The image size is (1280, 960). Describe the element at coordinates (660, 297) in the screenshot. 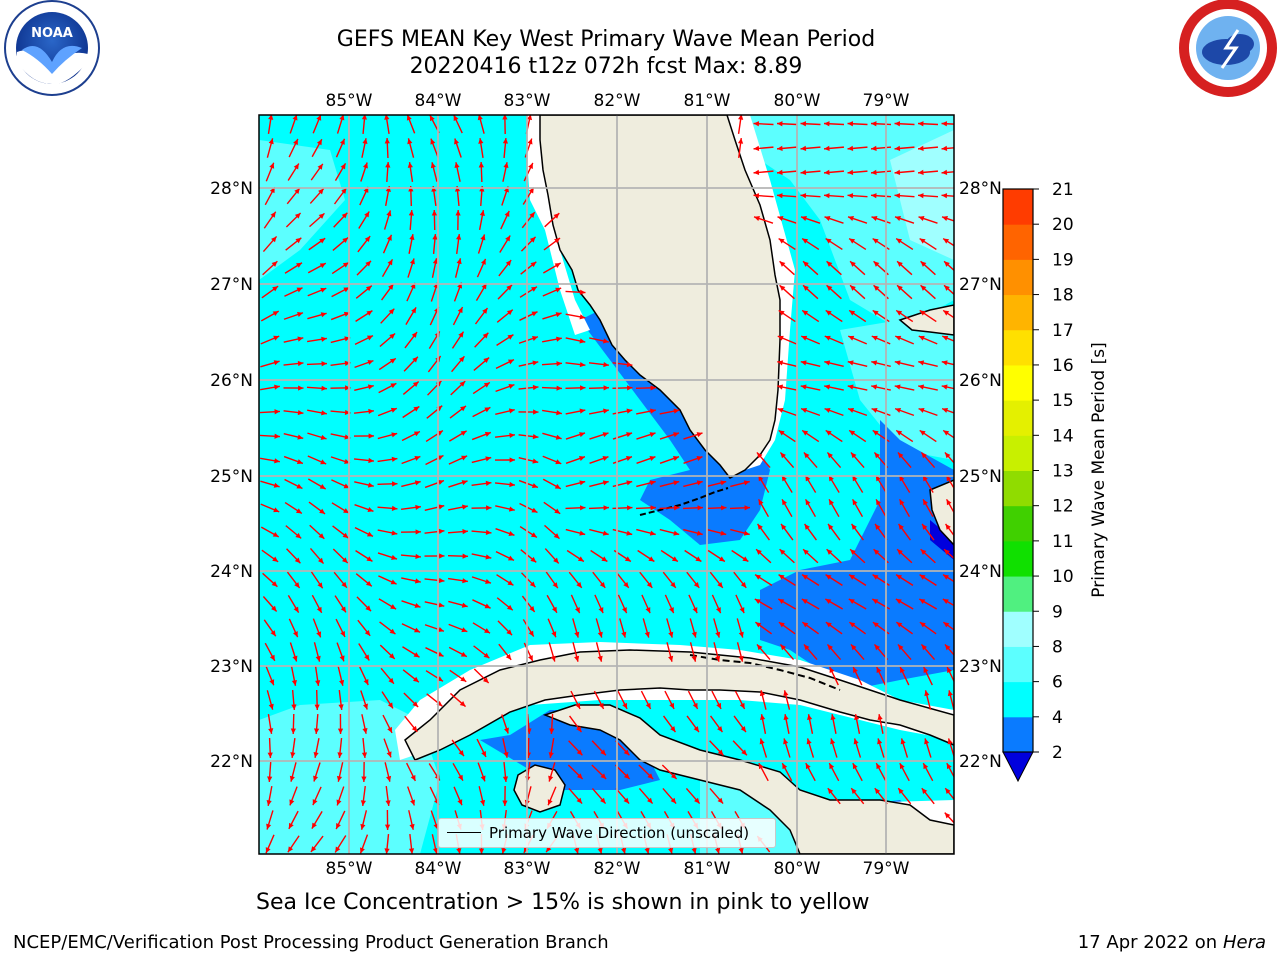

I see `land-florida` at that location.